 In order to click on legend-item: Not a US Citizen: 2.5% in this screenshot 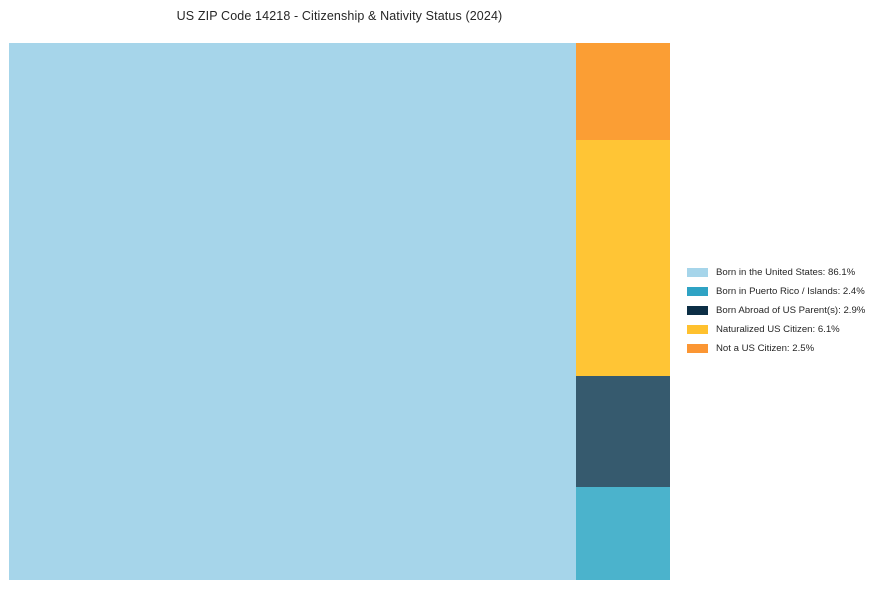, I will do `click(785, 348)`.